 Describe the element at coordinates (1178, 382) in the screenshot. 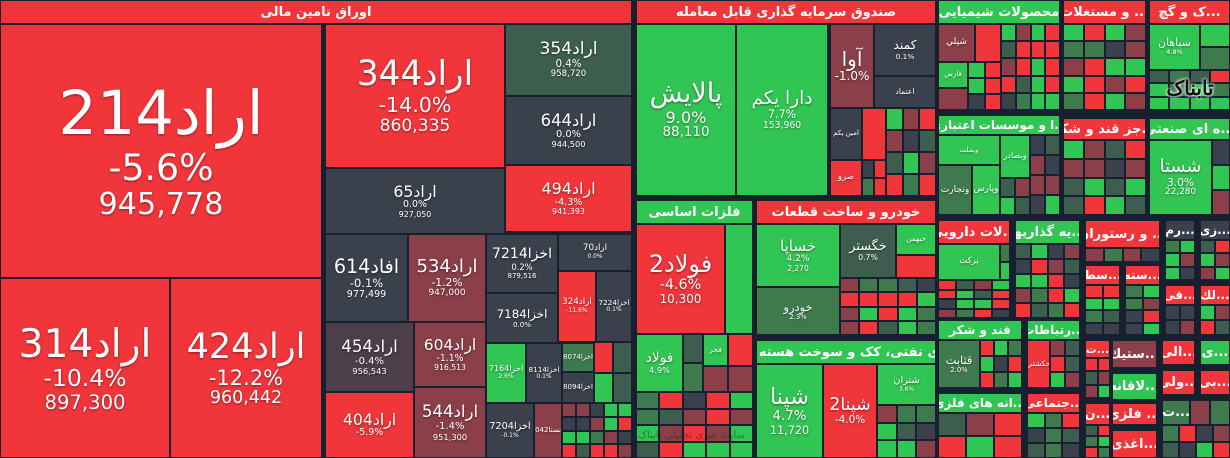

I see `sector-header: ...ولی` at that location.